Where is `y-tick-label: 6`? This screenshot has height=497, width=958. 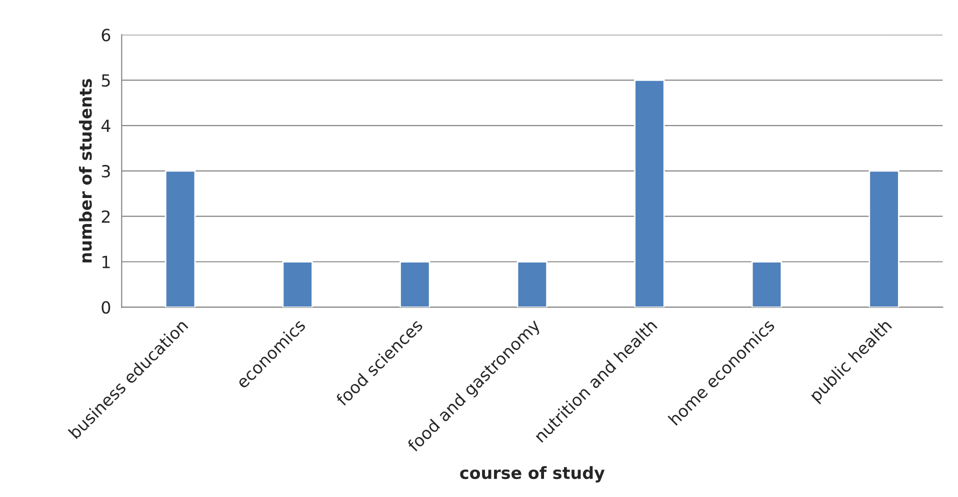
y-tick-label: 6 is located at coordinates (106, 35).